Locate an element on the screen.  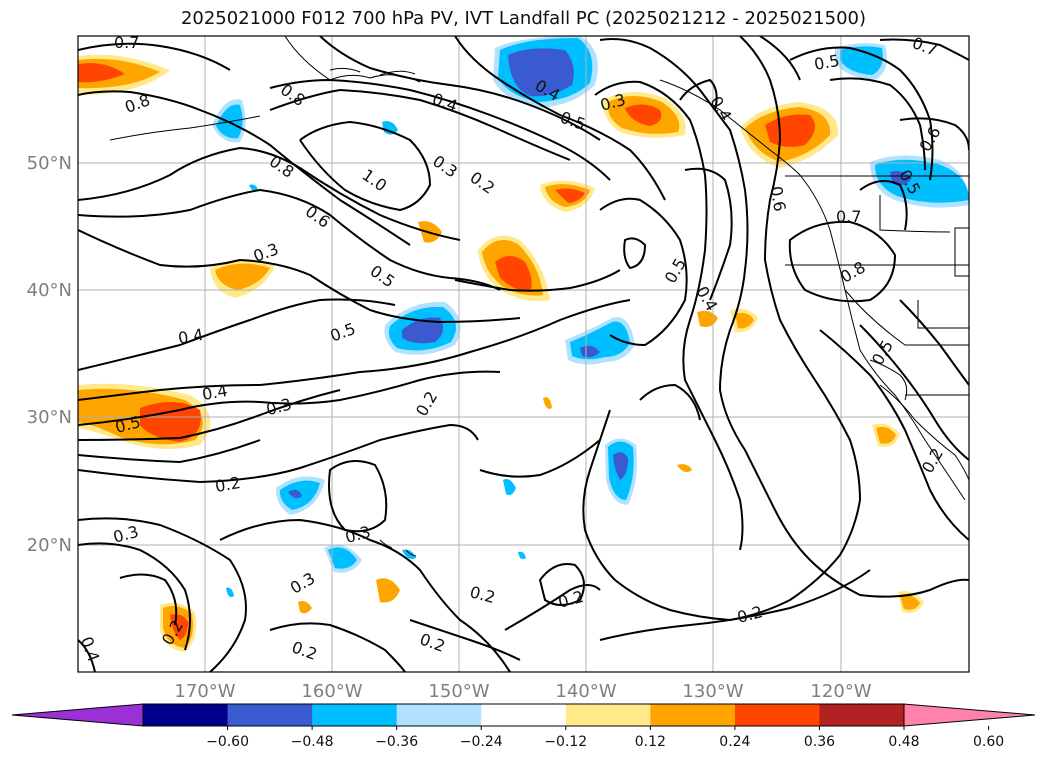
colorbar-tick-label: −0.24 is located at coordinates (481, 742).